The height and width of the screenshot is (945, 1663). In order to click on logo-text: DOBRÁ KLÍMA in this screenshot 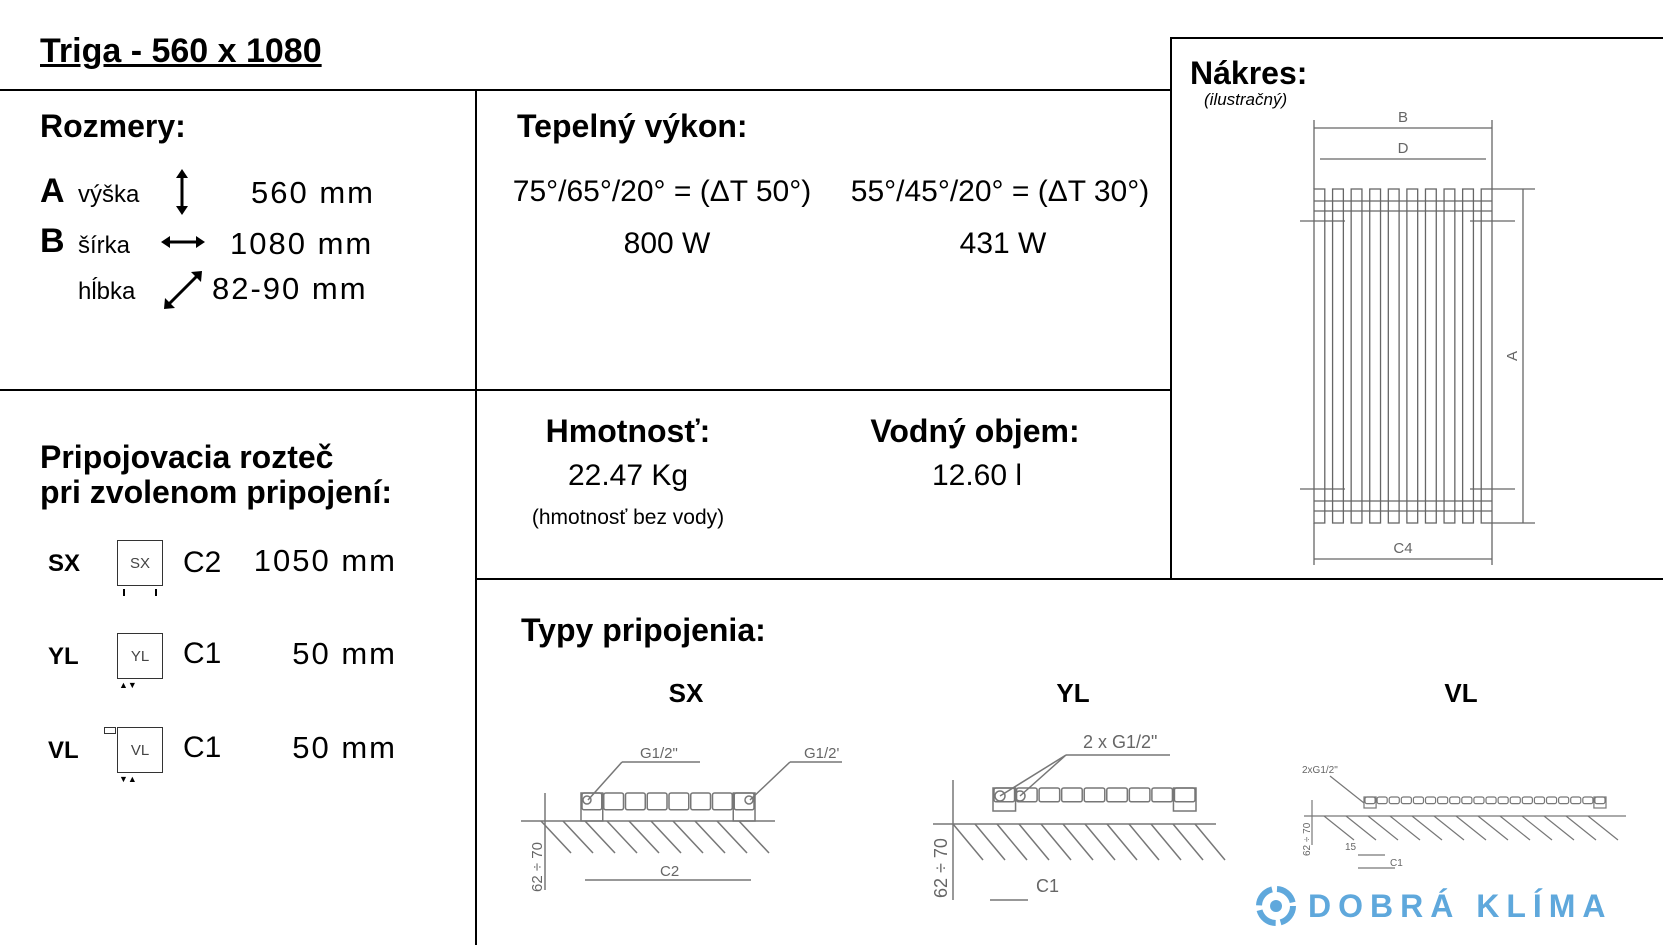, I will do `click(1460, 905)`.